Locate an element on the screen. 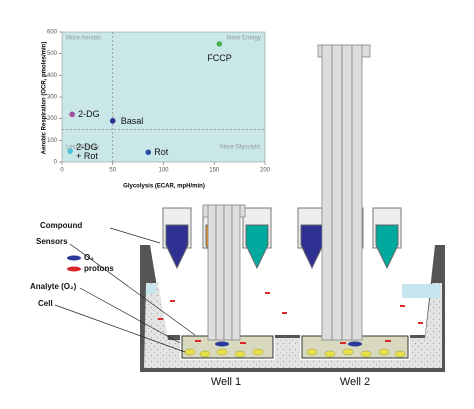 The width and height of the screenshot is (474, 409). cartridge is located at coordinates (282, 238).